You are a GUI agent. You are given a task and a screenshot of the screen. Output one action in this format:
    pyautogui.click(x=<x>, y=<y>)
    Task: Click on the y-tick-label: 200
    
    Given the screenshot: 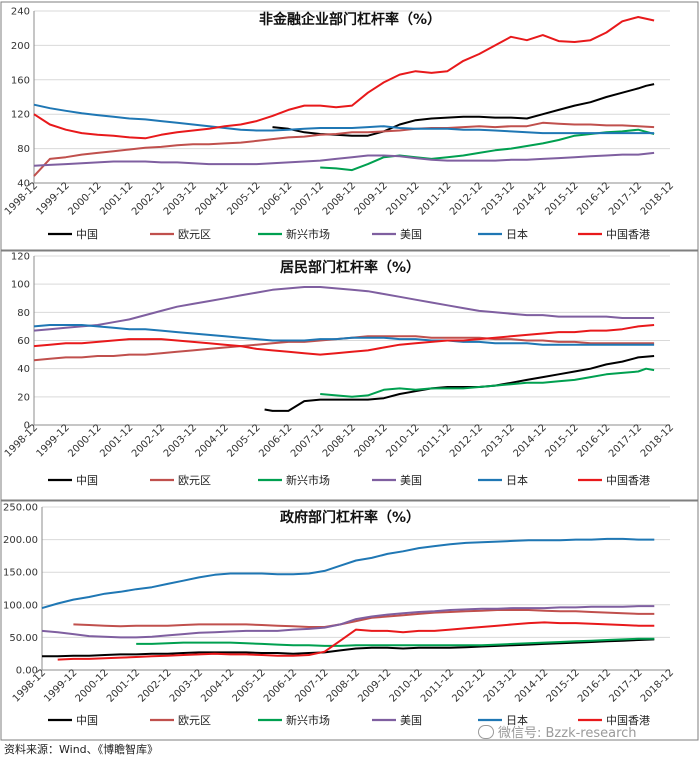 What is the action you would take?
    pyautogui.click(x=20, y=46)
    